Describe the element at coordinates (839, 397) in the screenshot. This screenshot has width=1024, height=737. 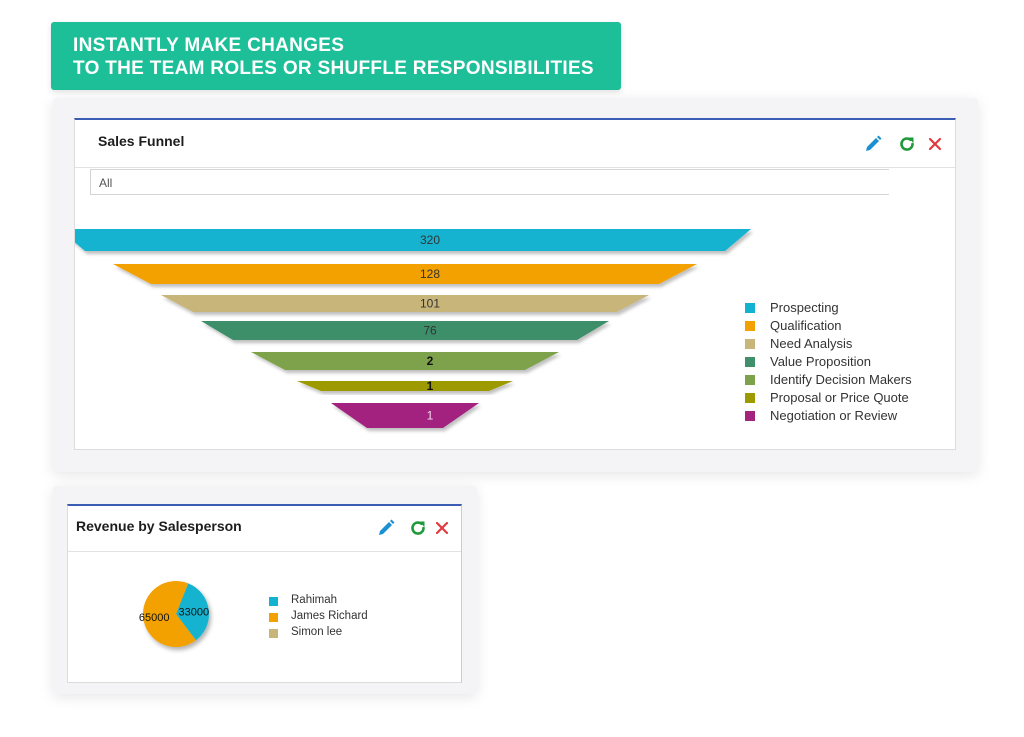
I see `legend-label: Proposal or Price Quote` at that location.